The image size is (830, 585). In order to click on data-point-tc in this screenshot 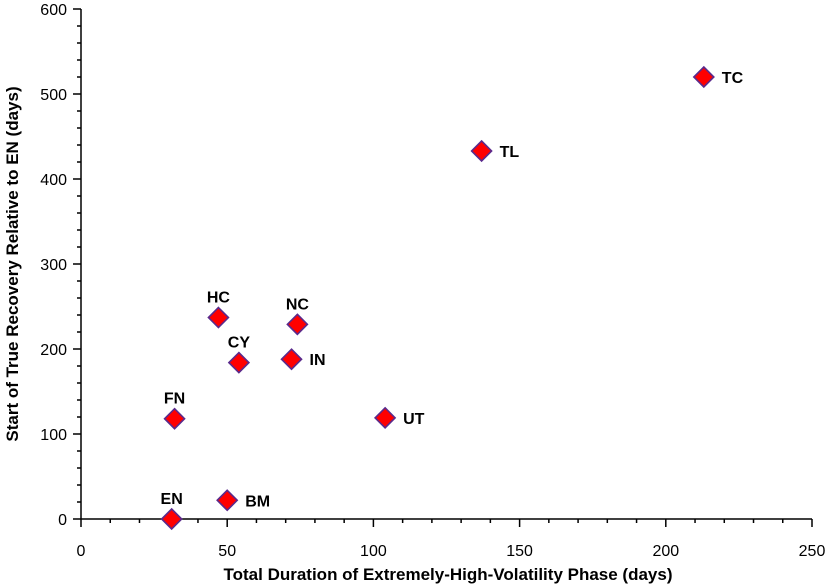, I will do `click(703, 77)`.